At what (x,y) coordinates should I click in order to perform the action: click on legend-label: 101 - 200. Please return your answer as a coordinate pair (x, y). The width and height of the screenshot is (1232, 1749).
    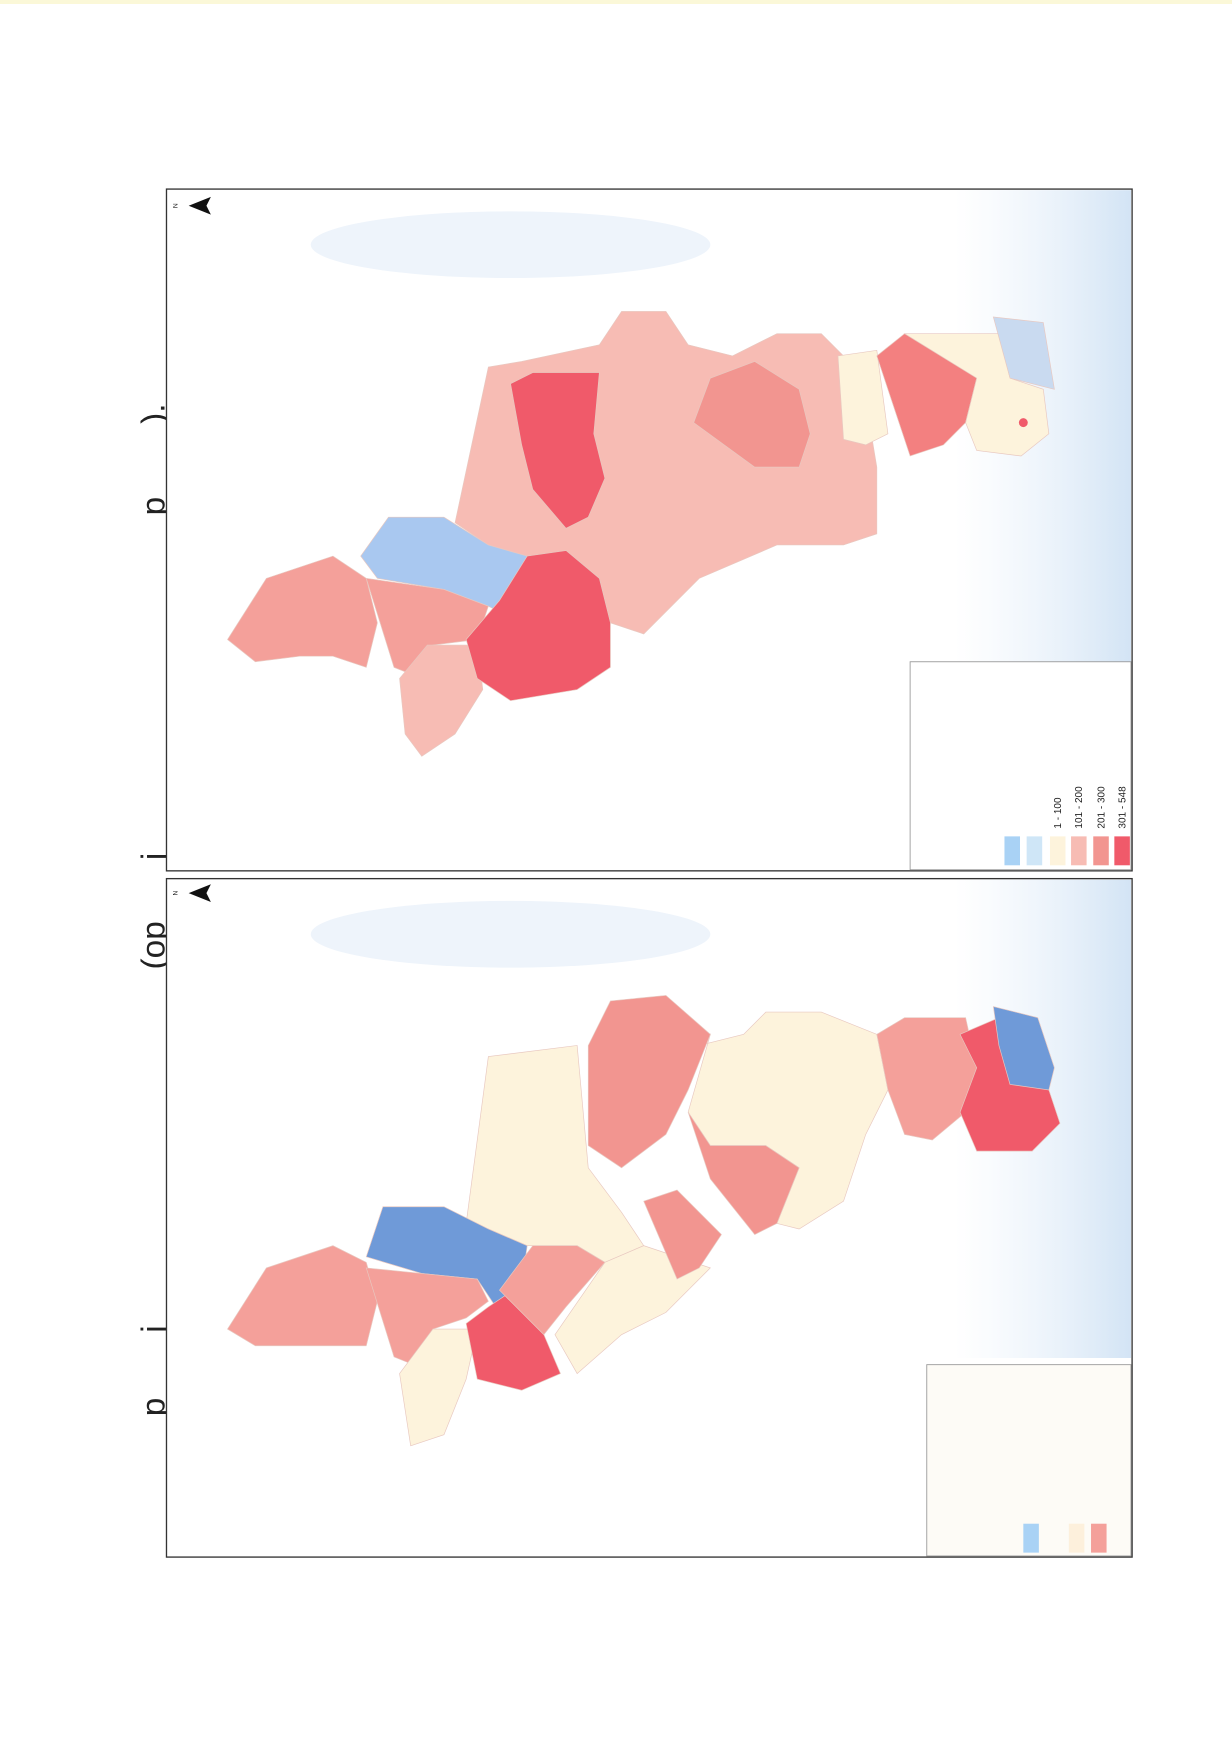
    Looking at the image, I should click on (1079, 807).